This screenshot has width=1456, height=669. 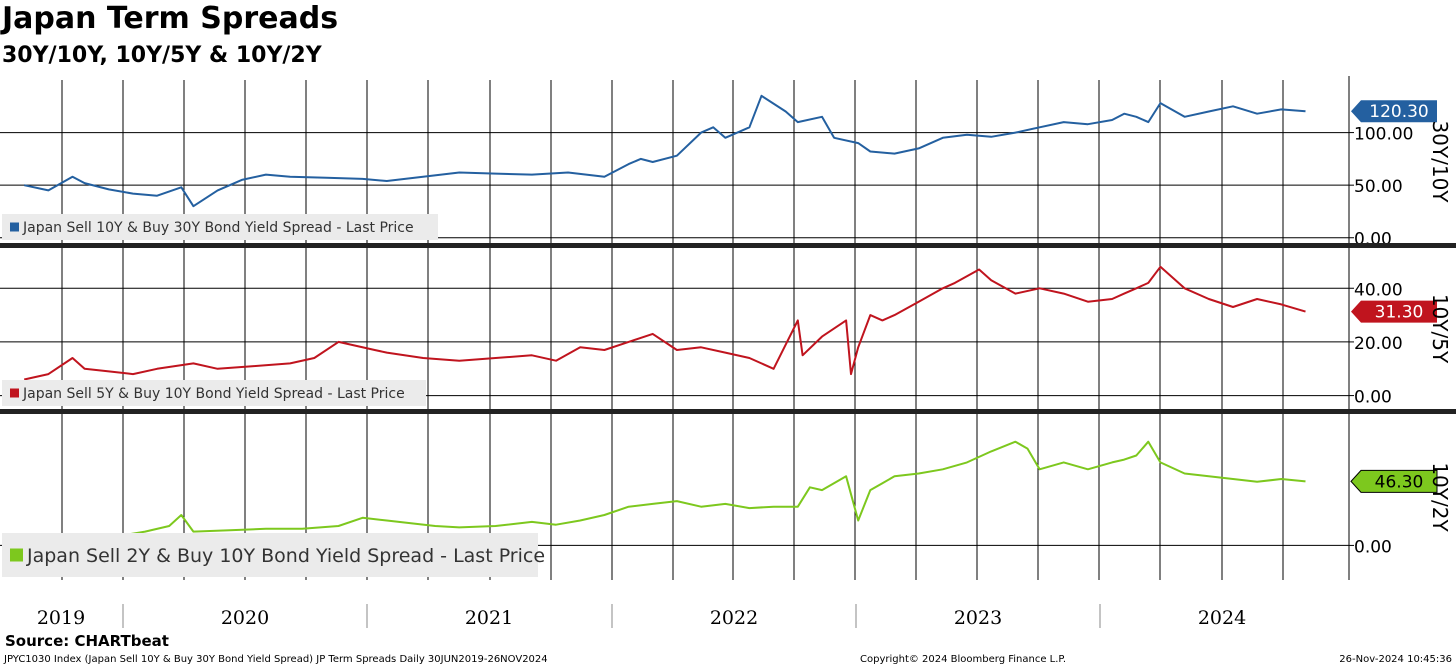 What do you see at coordinates (1440, 161) in the screenshot?
I see `panel-axis-label: 30Y/10Y` at bounding box center [1440, 161].